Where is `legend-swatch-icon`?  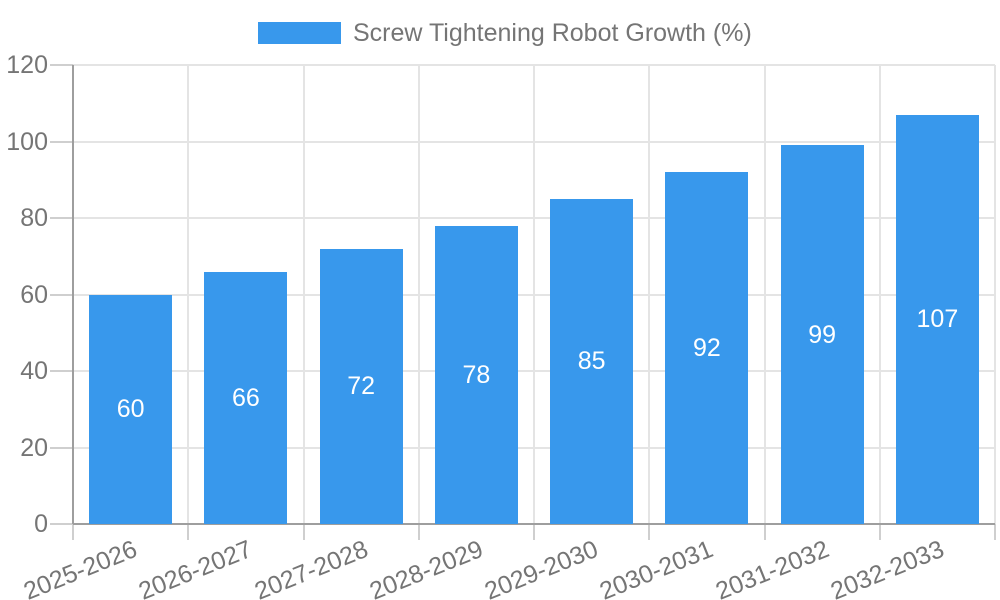 legend-swatch-icon is located at coordinates (299, 33).